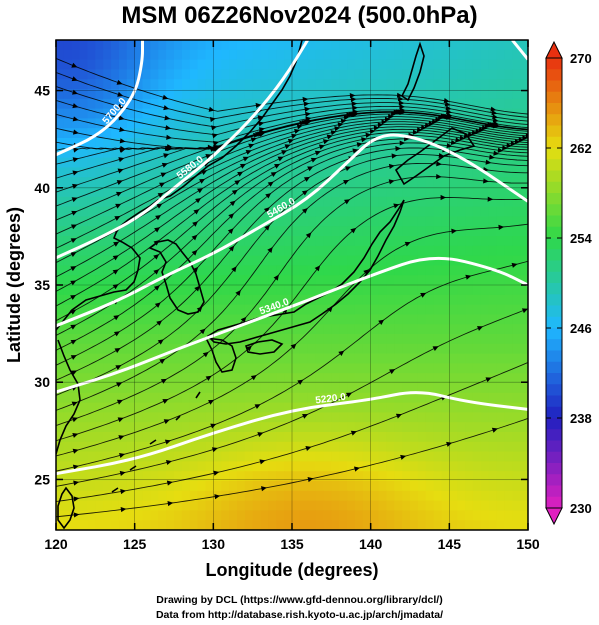  What do you see at coordinates (554, 480) in the screenshot?
I see `colorbar-segment` at bounding box center [554, 480].